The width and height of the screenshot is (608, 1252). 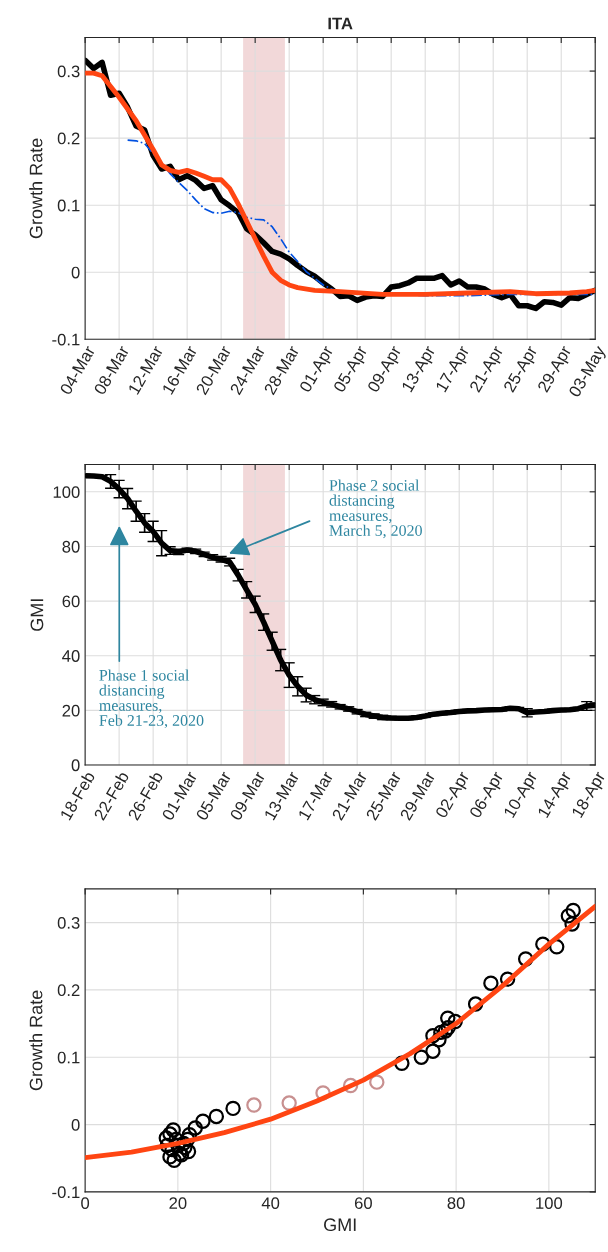 What do you see at coordinates (37, 615) in the screenshot?
I see `y-axis-title: GMI` at bounding box center [37, 615].